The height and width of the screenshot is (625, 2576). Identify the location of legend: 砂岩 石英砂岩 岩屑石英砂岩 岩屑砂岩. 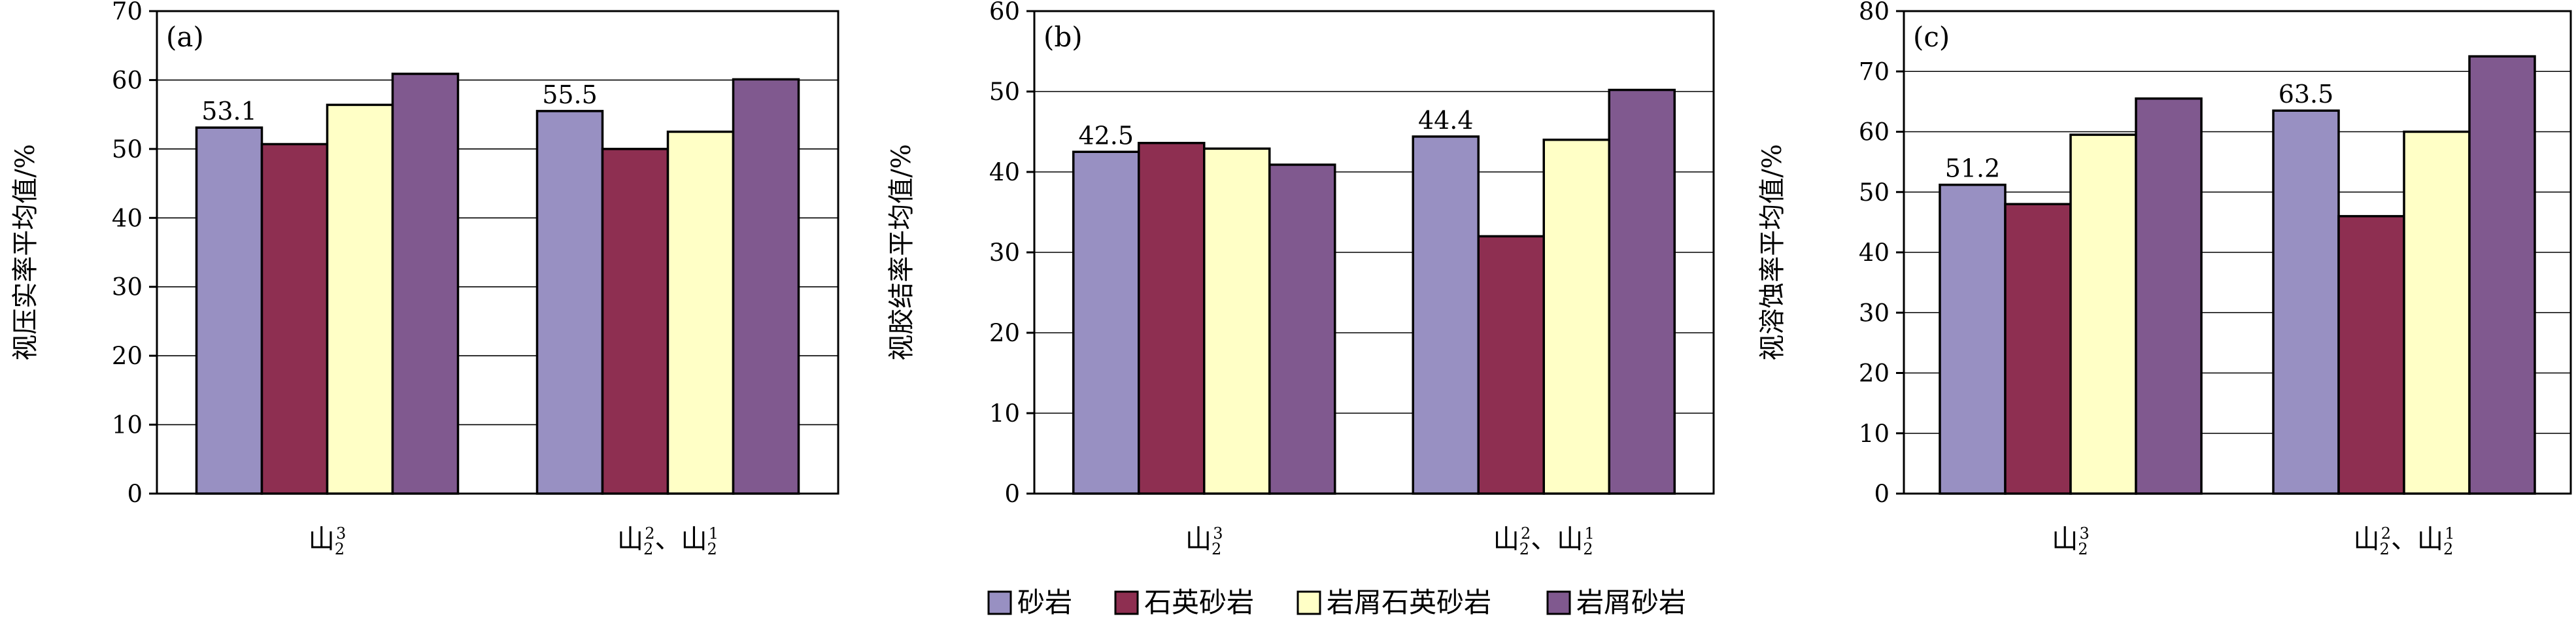
(1336, 602).